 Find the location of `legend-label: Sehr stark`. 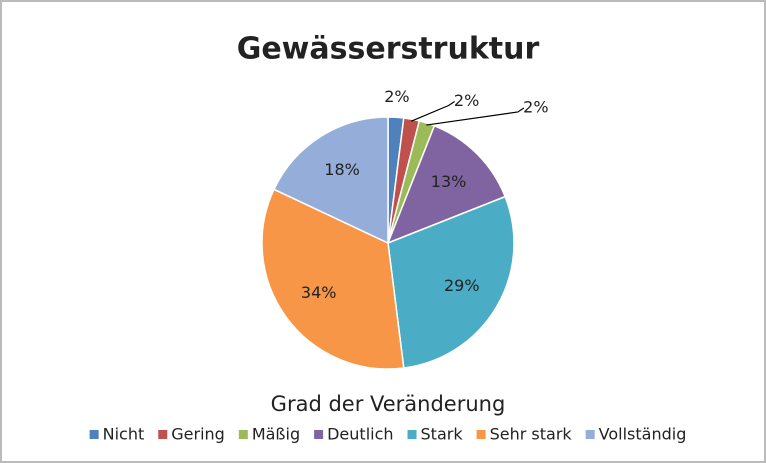

legend-label: Sehr stark is located at coordinates (531, 434).